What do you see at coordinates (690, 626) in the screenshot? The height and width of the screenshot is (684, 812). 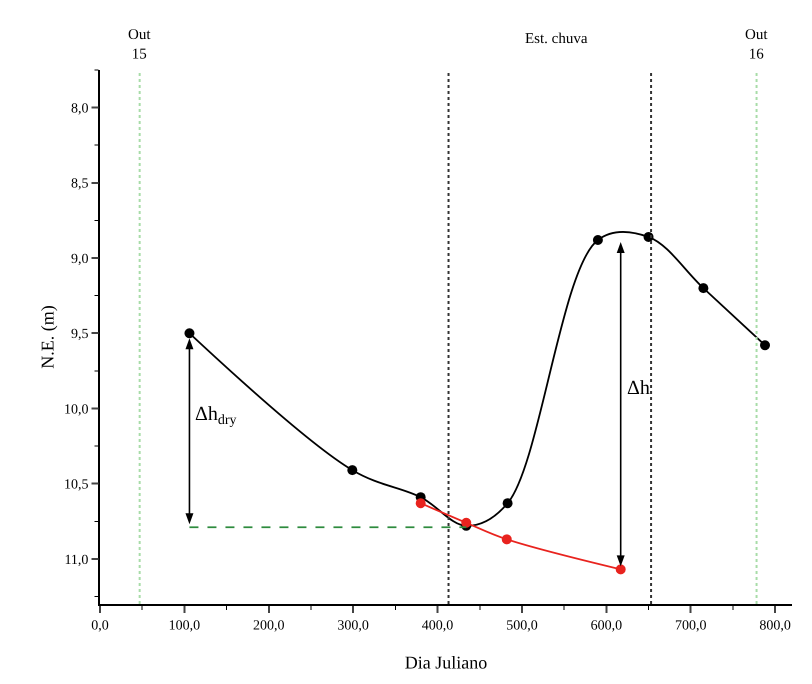 I see `x-tick-label: 700,0` at bounding box center [690, 626].